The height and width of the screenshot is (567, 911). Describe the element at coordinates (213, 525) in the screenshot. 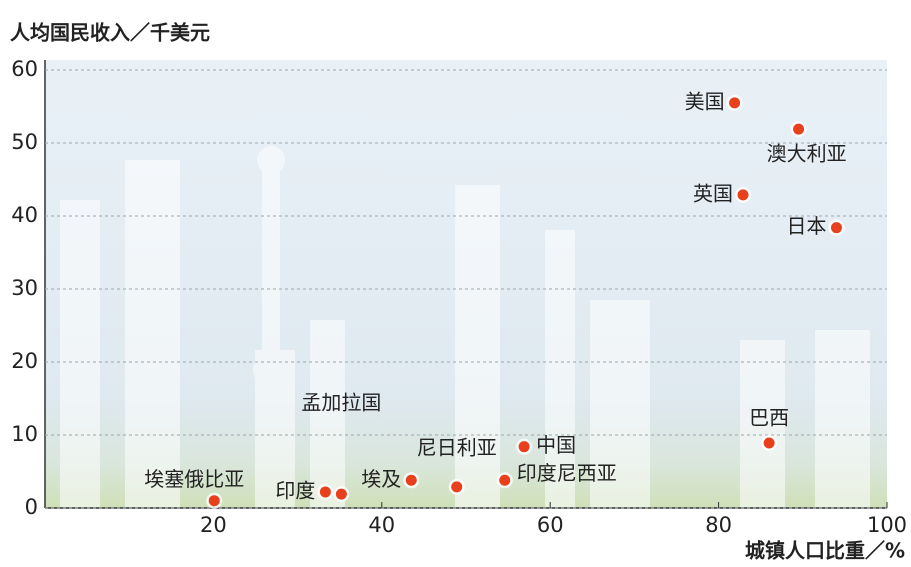

I see `x-tick-label: 20` at that location.